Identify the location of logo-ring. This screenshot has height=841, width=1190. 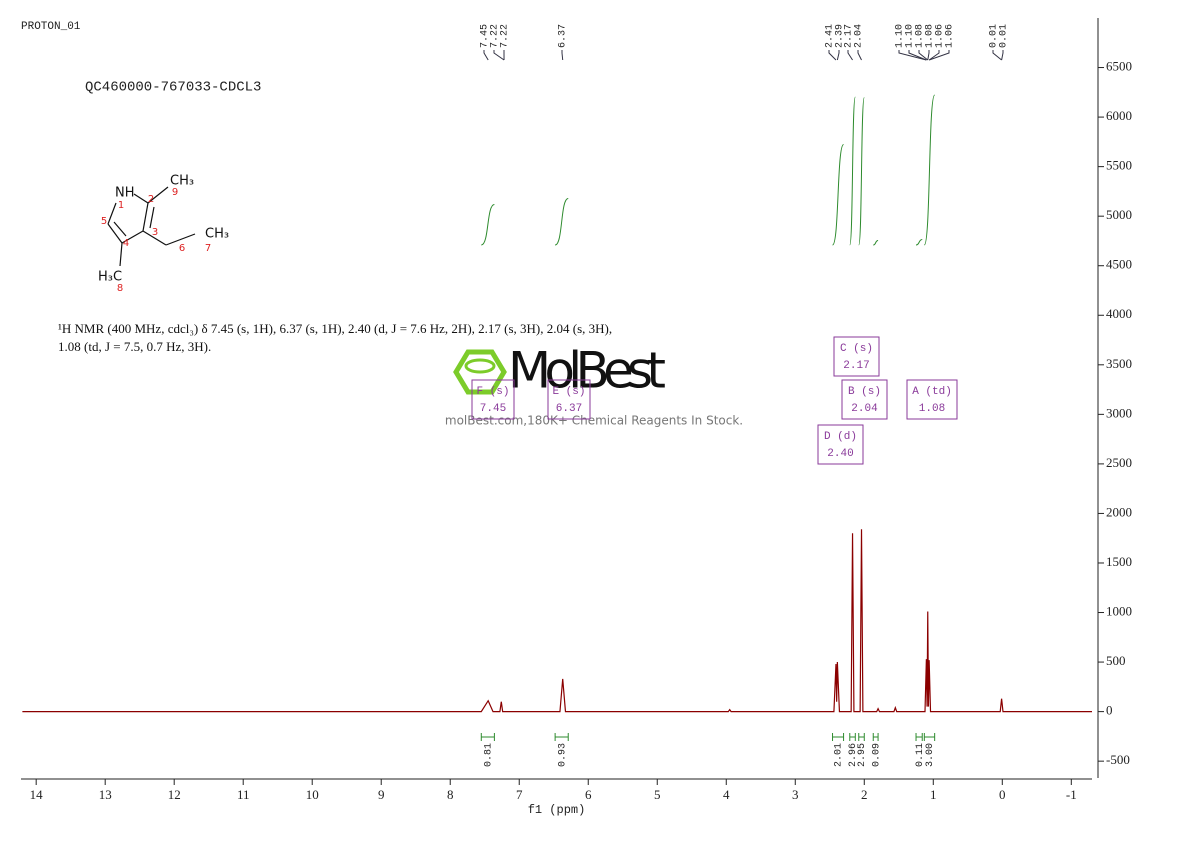
(480, 366).